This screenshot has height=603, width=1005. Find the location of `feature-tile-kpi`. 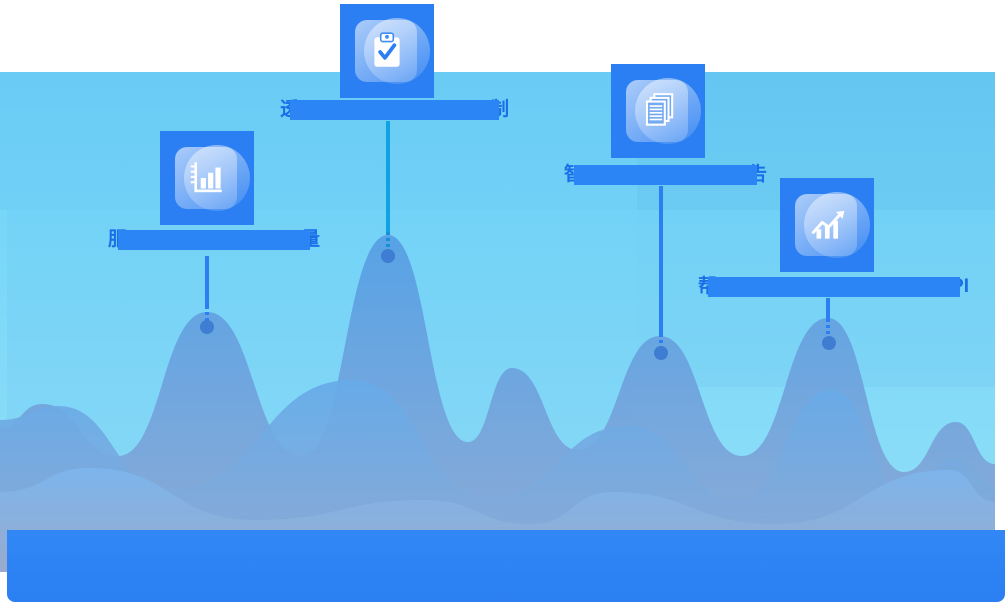

feature-tile-kpi is located at coordinates (827, 225).